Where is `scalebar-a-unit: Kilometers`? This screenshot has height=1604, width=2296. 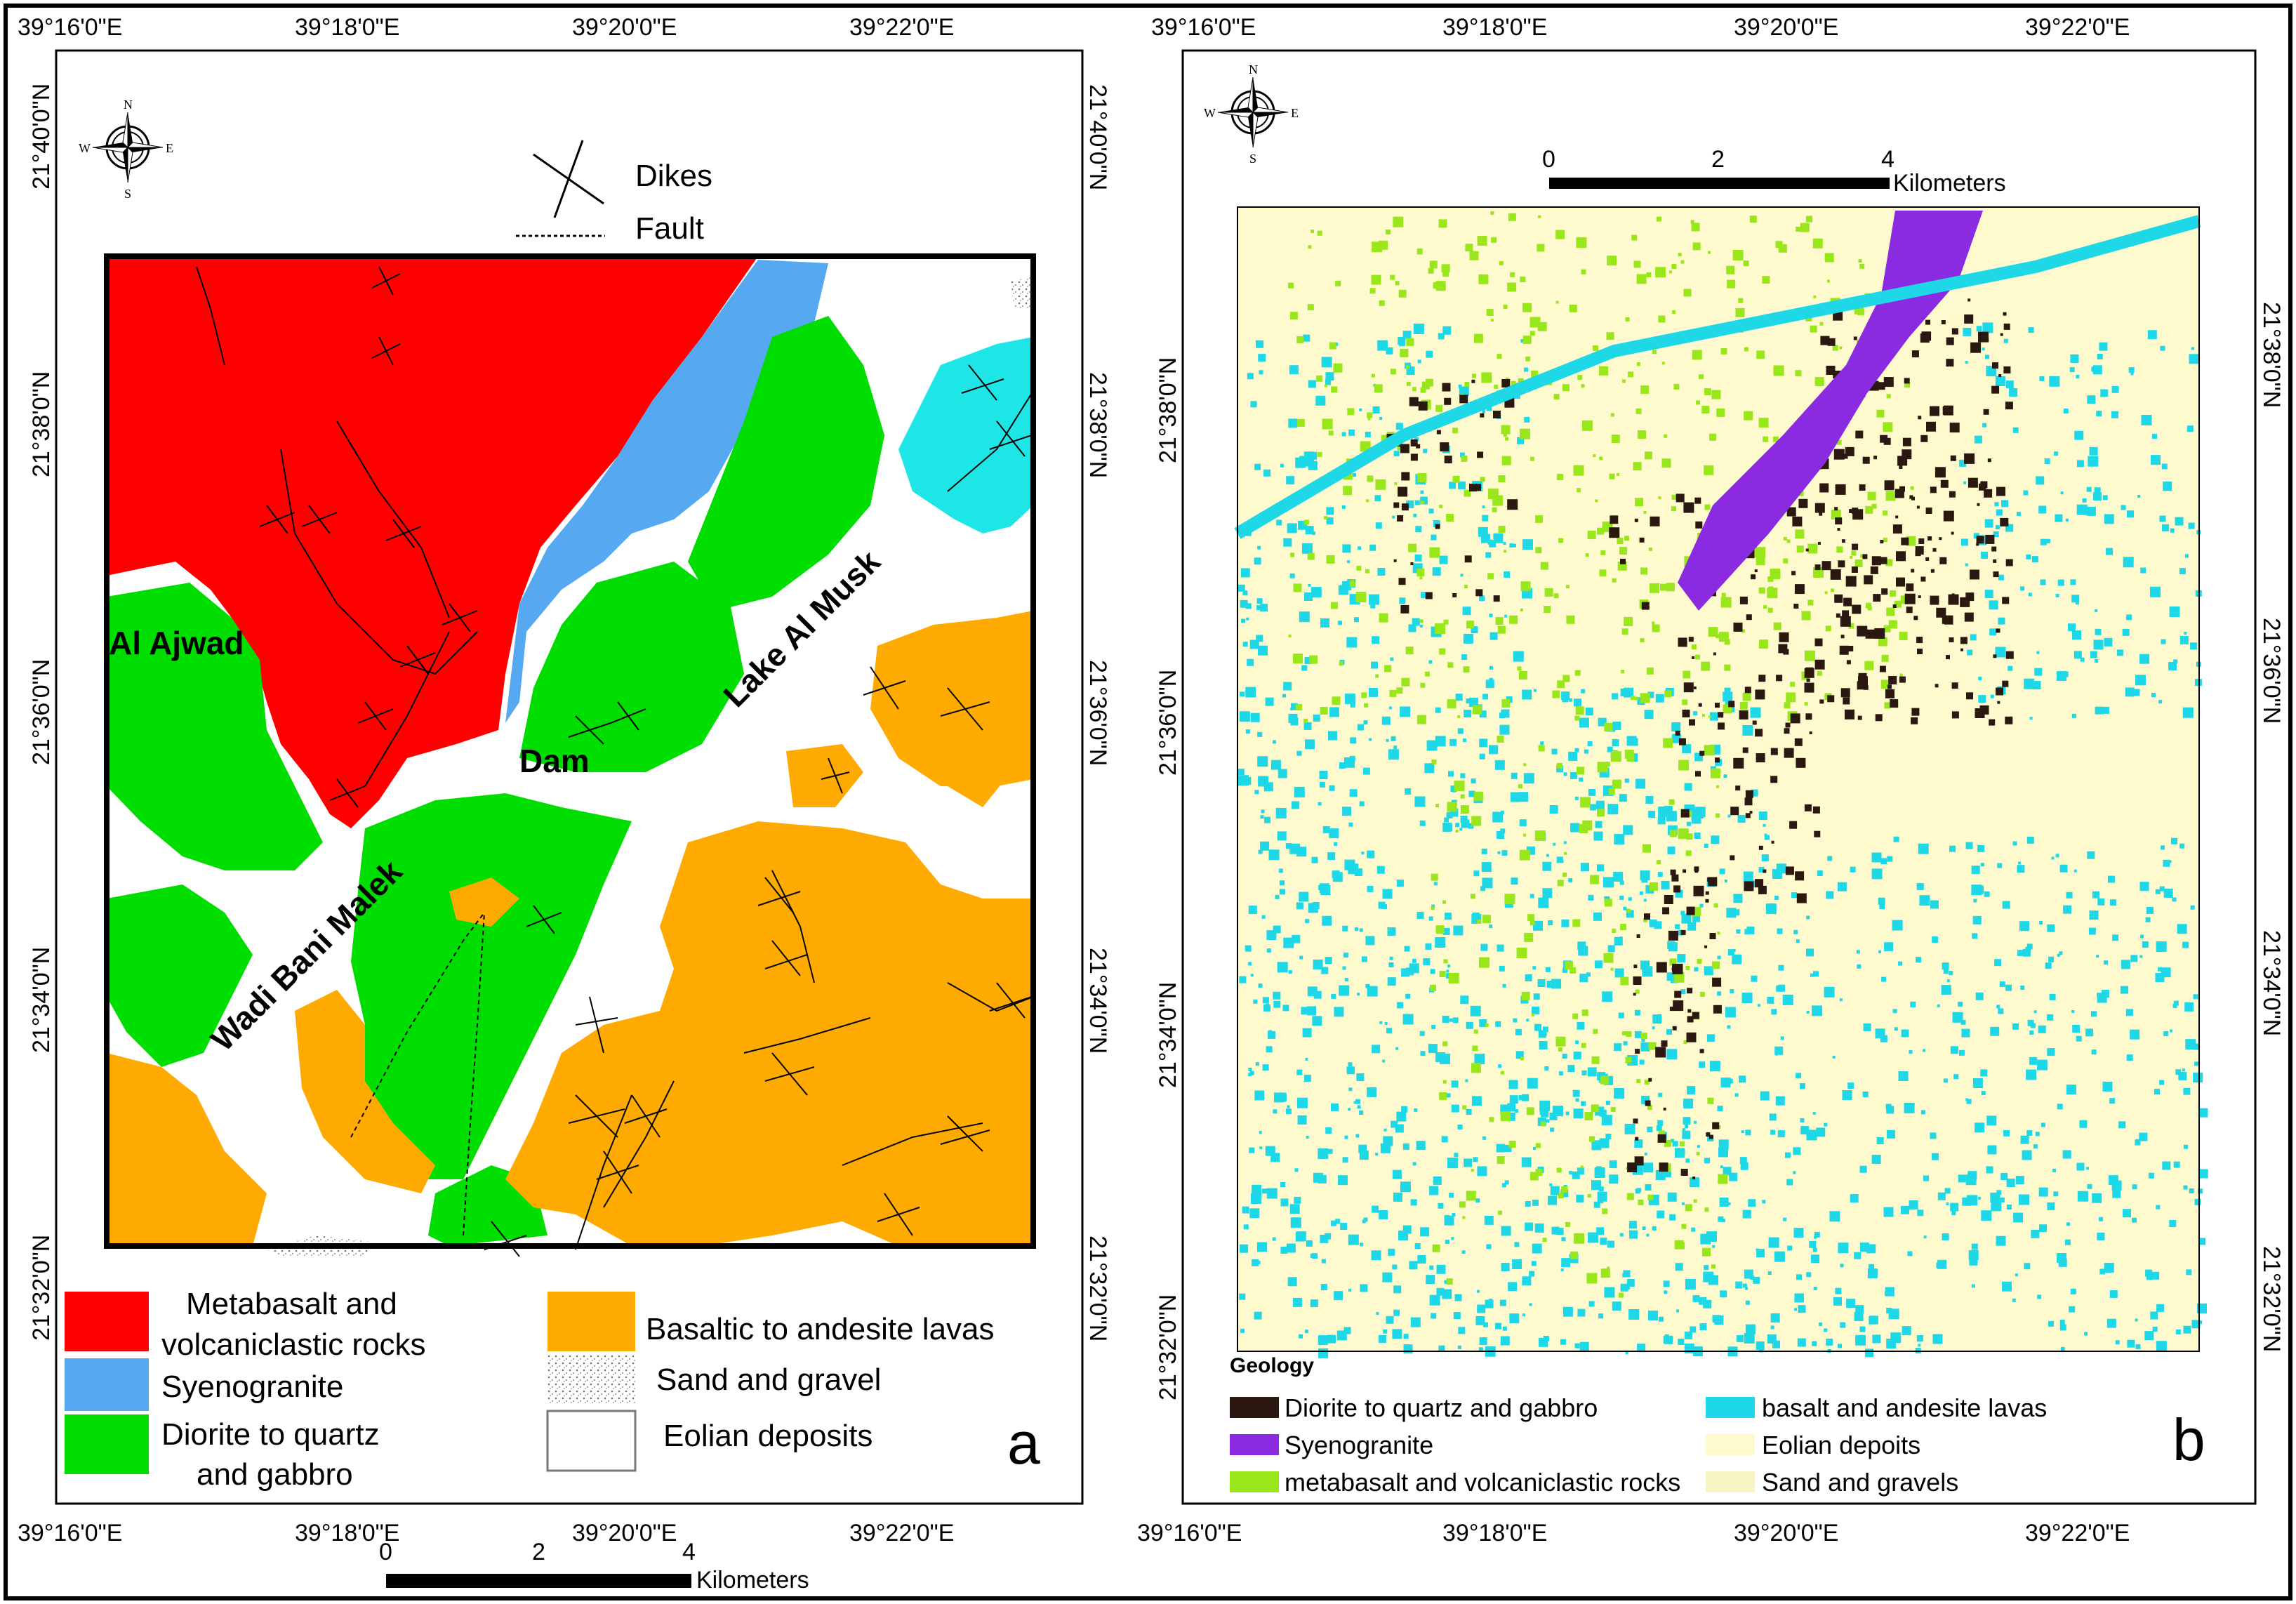 scalebar-a-unit: Kilometers is located at coordinates (752, 1580).